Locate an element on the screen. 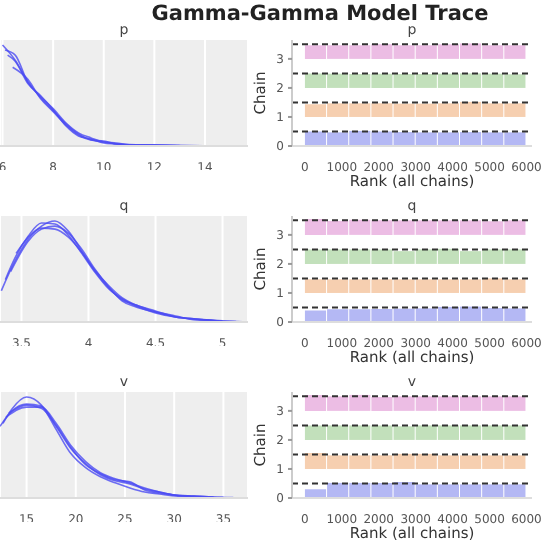  text: Gamma-Gamma Model Trace is located at coordinates (320, 14).